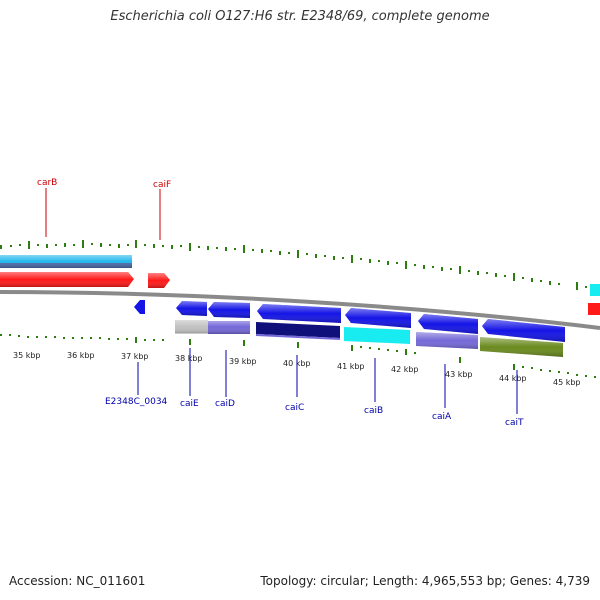  What do you see at coordinates (77, 581) in the screenshot?
I see `accession-text: Accession: NC_011601` at bounding box center [77, 581].